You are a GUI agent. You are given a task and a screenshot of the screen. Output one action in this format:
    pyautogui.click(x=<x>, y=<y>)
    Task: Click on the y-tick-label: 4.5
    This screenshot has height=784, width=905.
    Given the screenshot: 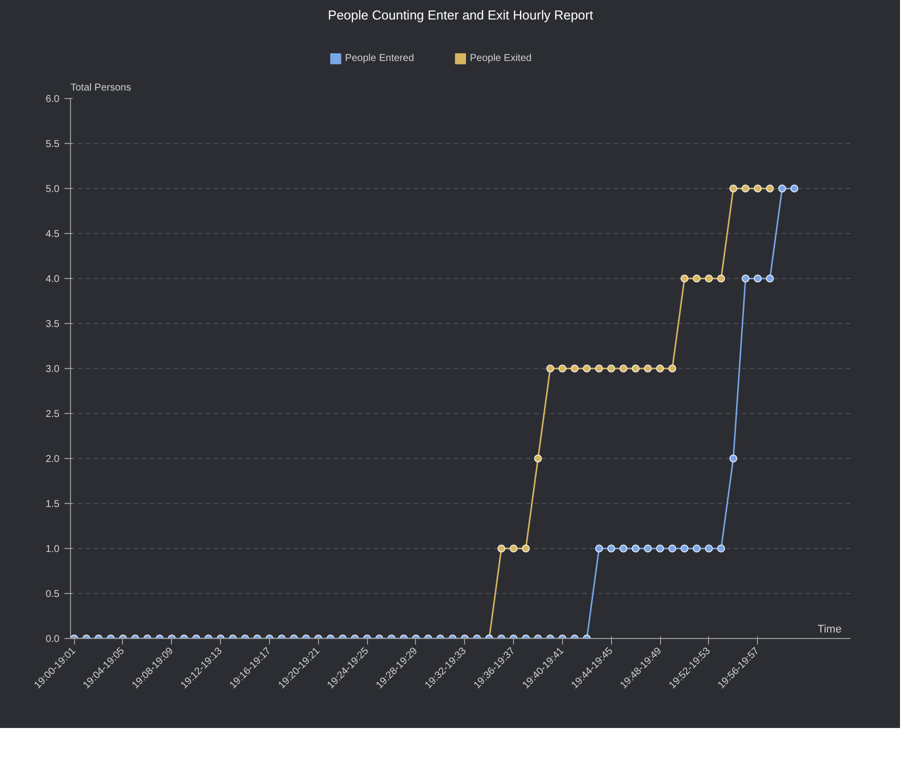 What is the action you would take?
    pyautogui.click(x=53, y=234)
    